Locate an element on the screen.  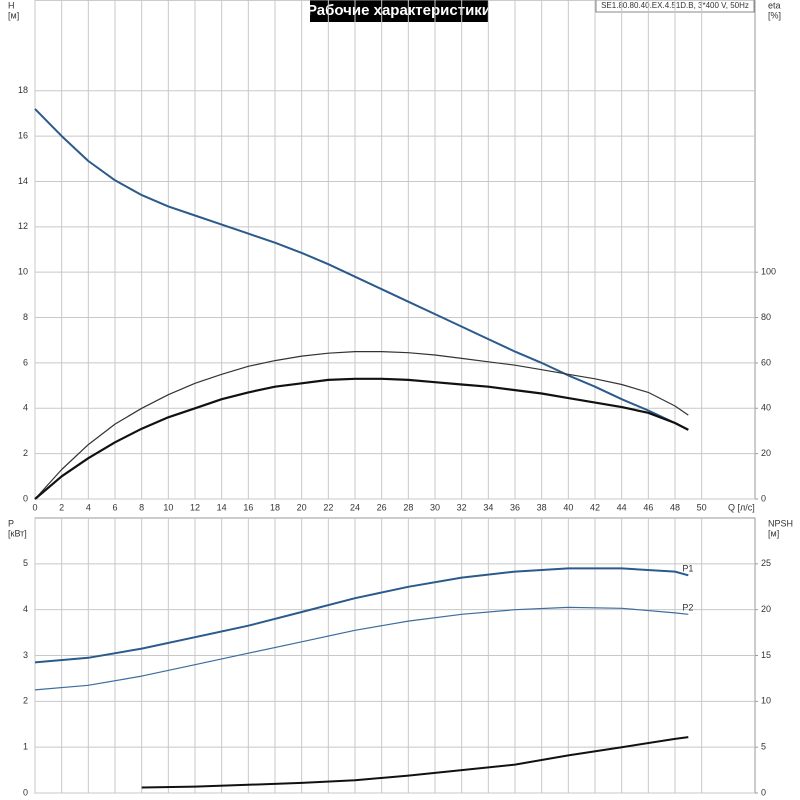
y-tick-label: 6 is located at coordinates (25, 362).